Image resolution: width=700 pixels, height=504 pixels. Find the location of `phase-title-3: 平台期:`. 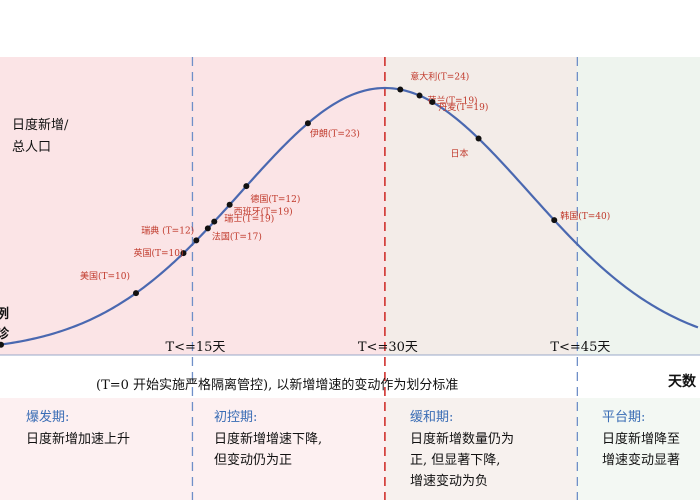

phase-title-3: 平台期: is located at coordinates (623, 417).